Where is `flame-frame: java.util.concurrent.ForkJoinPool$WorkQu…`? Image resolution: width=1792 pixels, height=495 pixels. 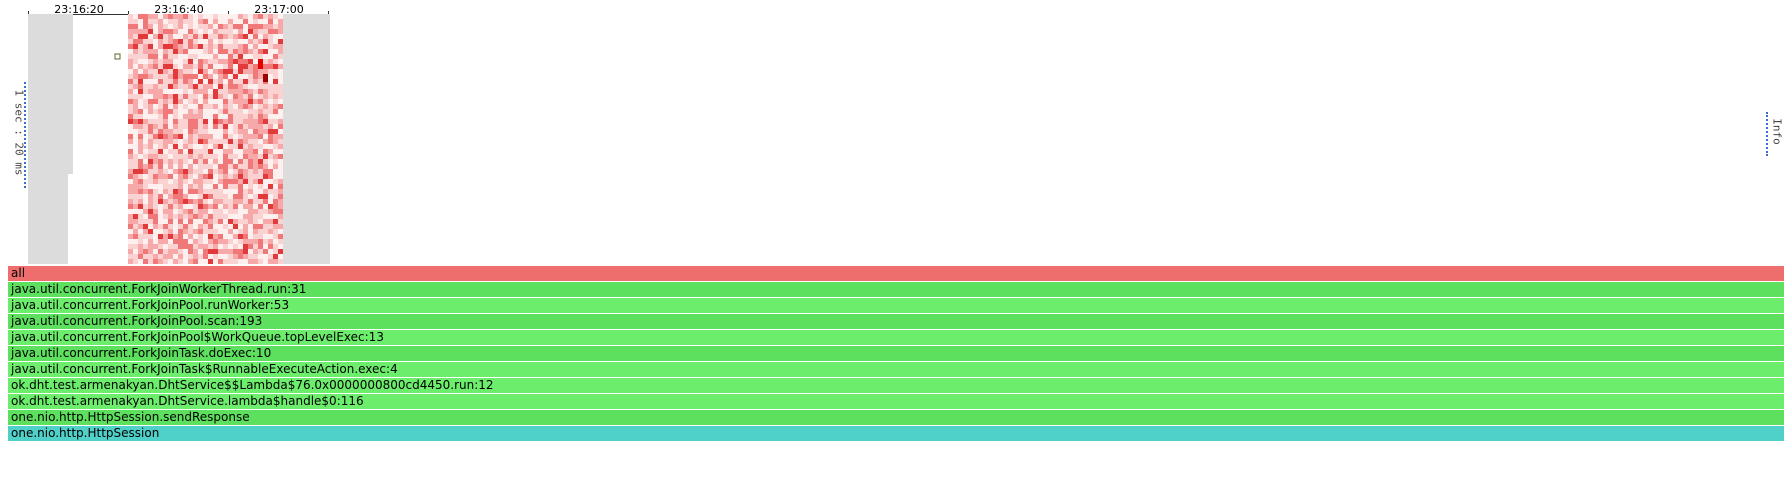
flame-frame: java.util.concurrent.ForkJoinPool$WorkQu… is located at coordinates (896, 337).